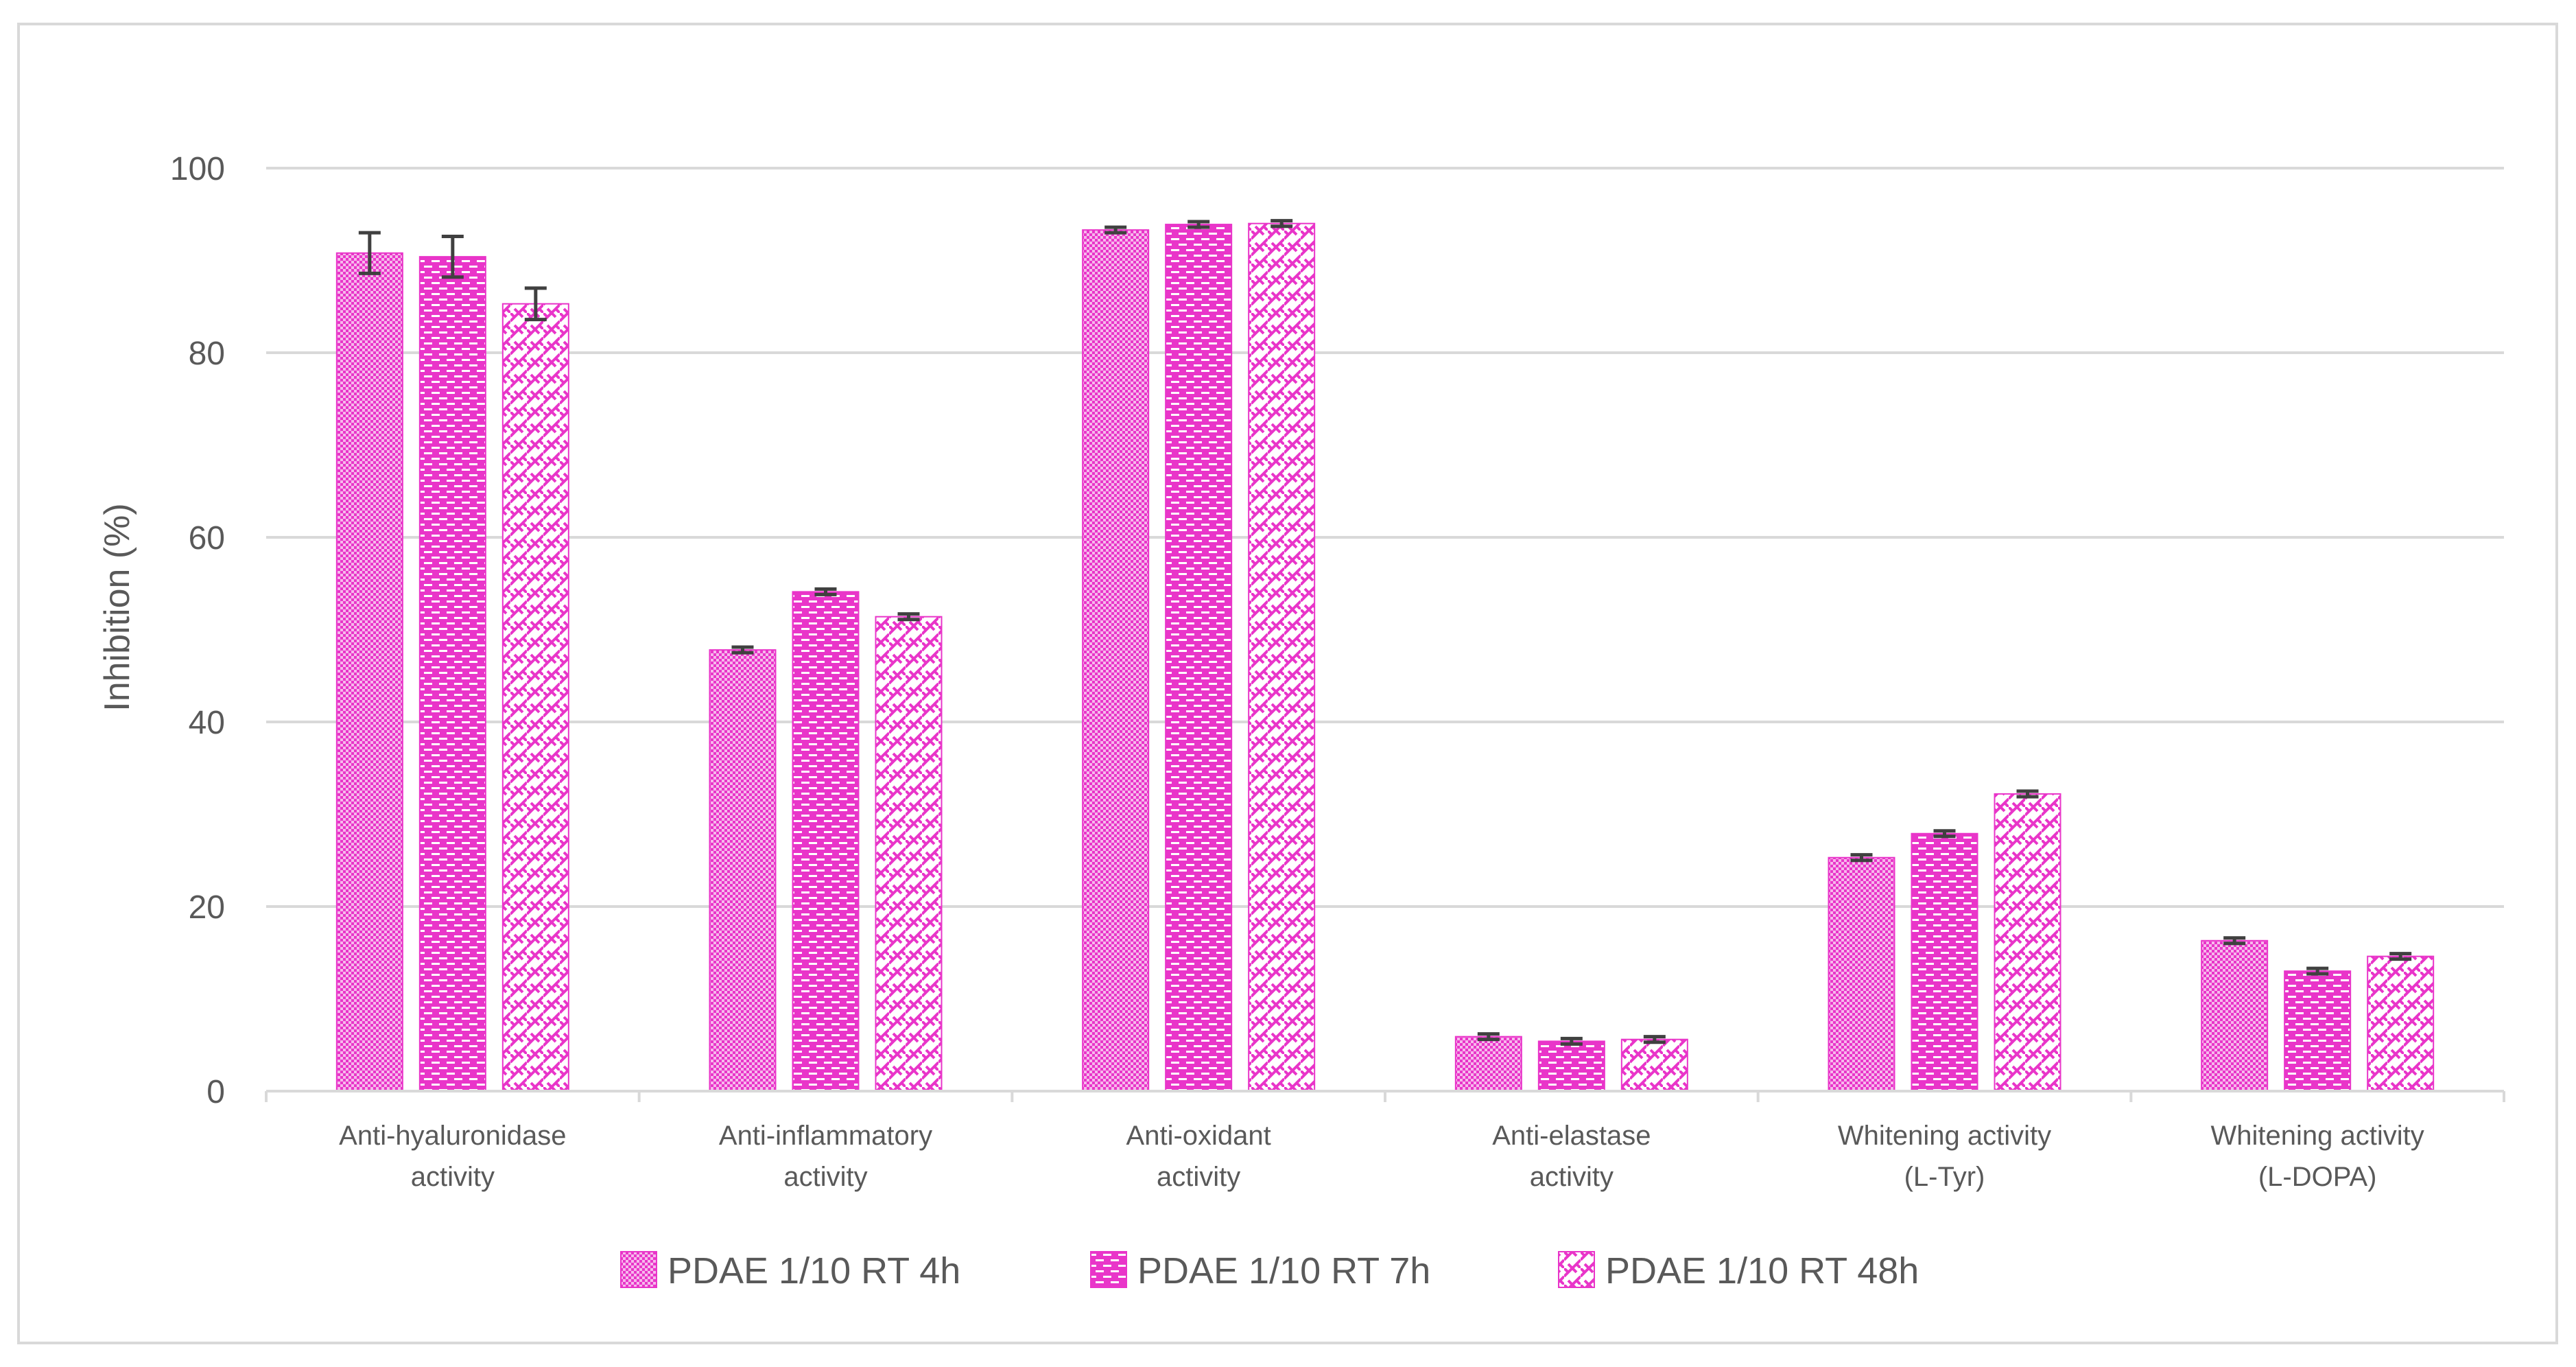 The width and height of the screenshot is (2576, 1367). Describe the element at coordinates (1571, 1136) in the screenshot. I see `category-label-line: Anti-elastase` at that location.